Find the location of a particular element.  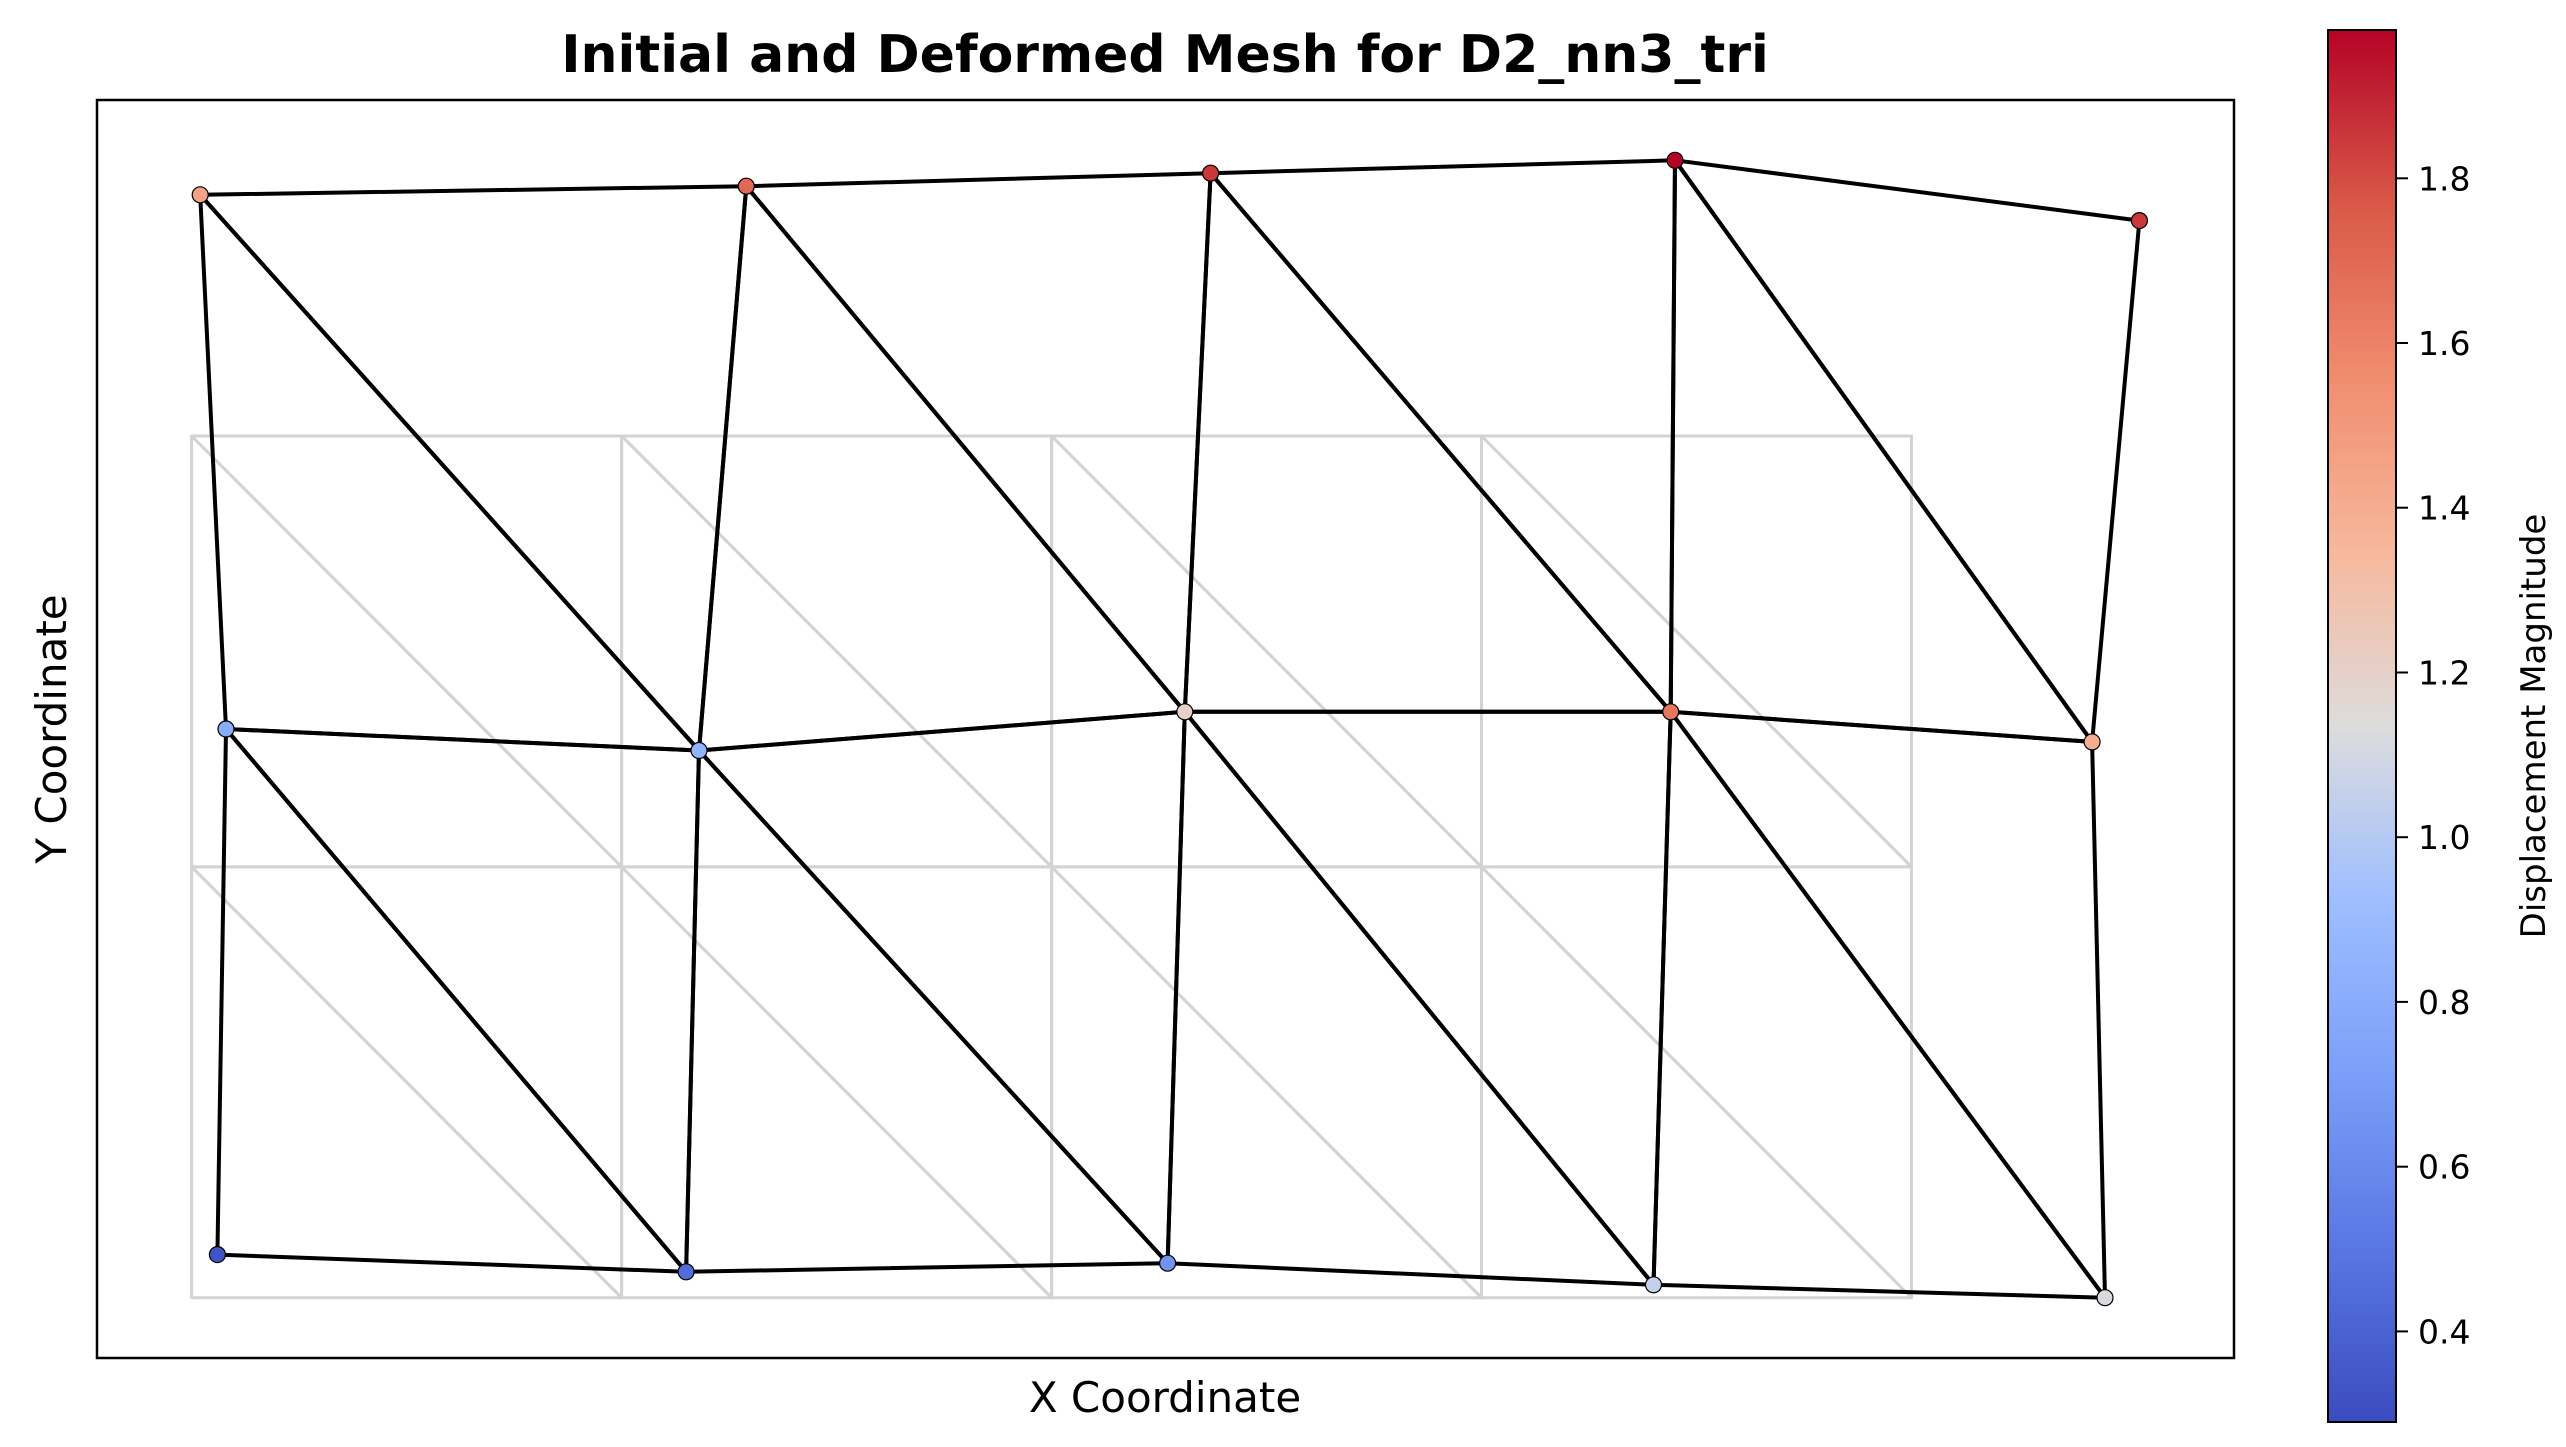

colorbar-label: Displacement Magnitude is located at coordinates (2534, 726).